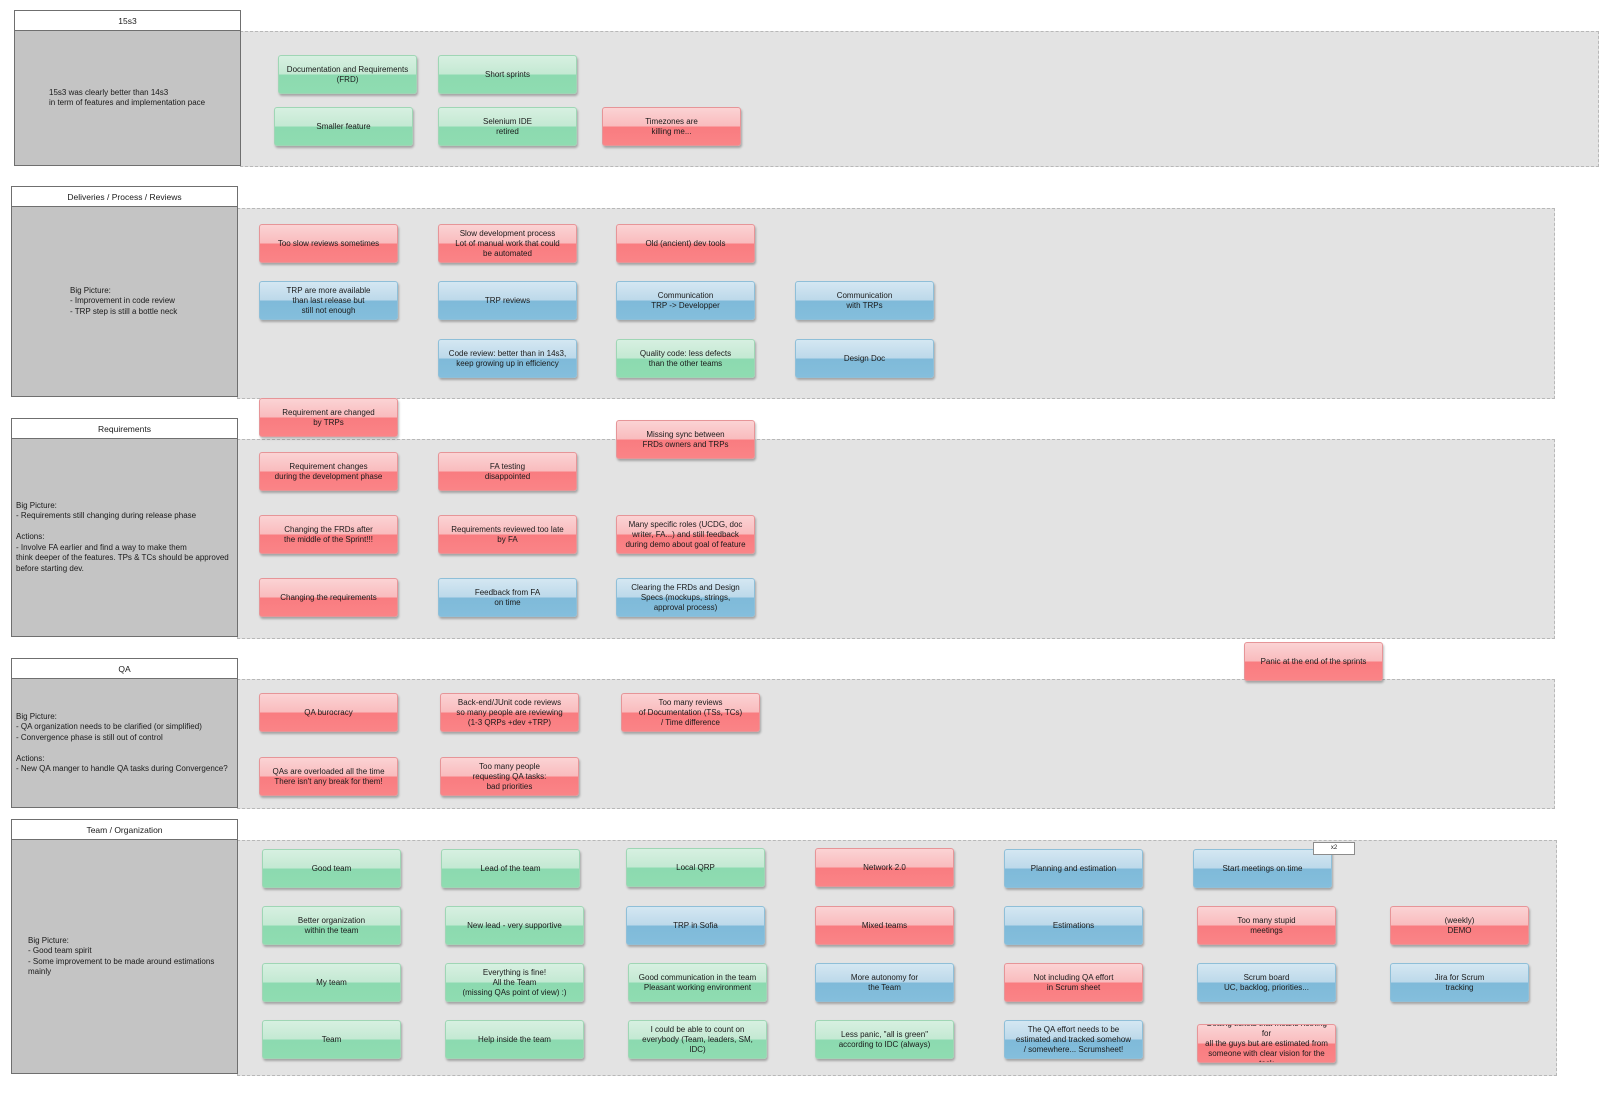 This screenshot has height=1106, width=1600. What do you see at coordinates (514, 925) in the screenshot?
I see `sticky-note: New lead - very supportive` at bounding box center [514, 925].